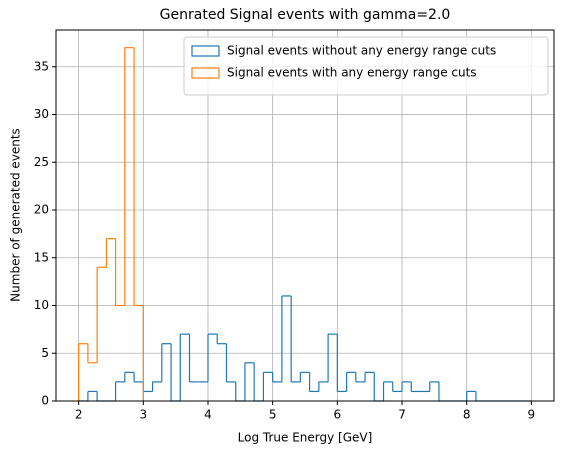  Describe the element at coordinates (41, 66) in the screenshot. I see `y-tick-label: 35` at that location.